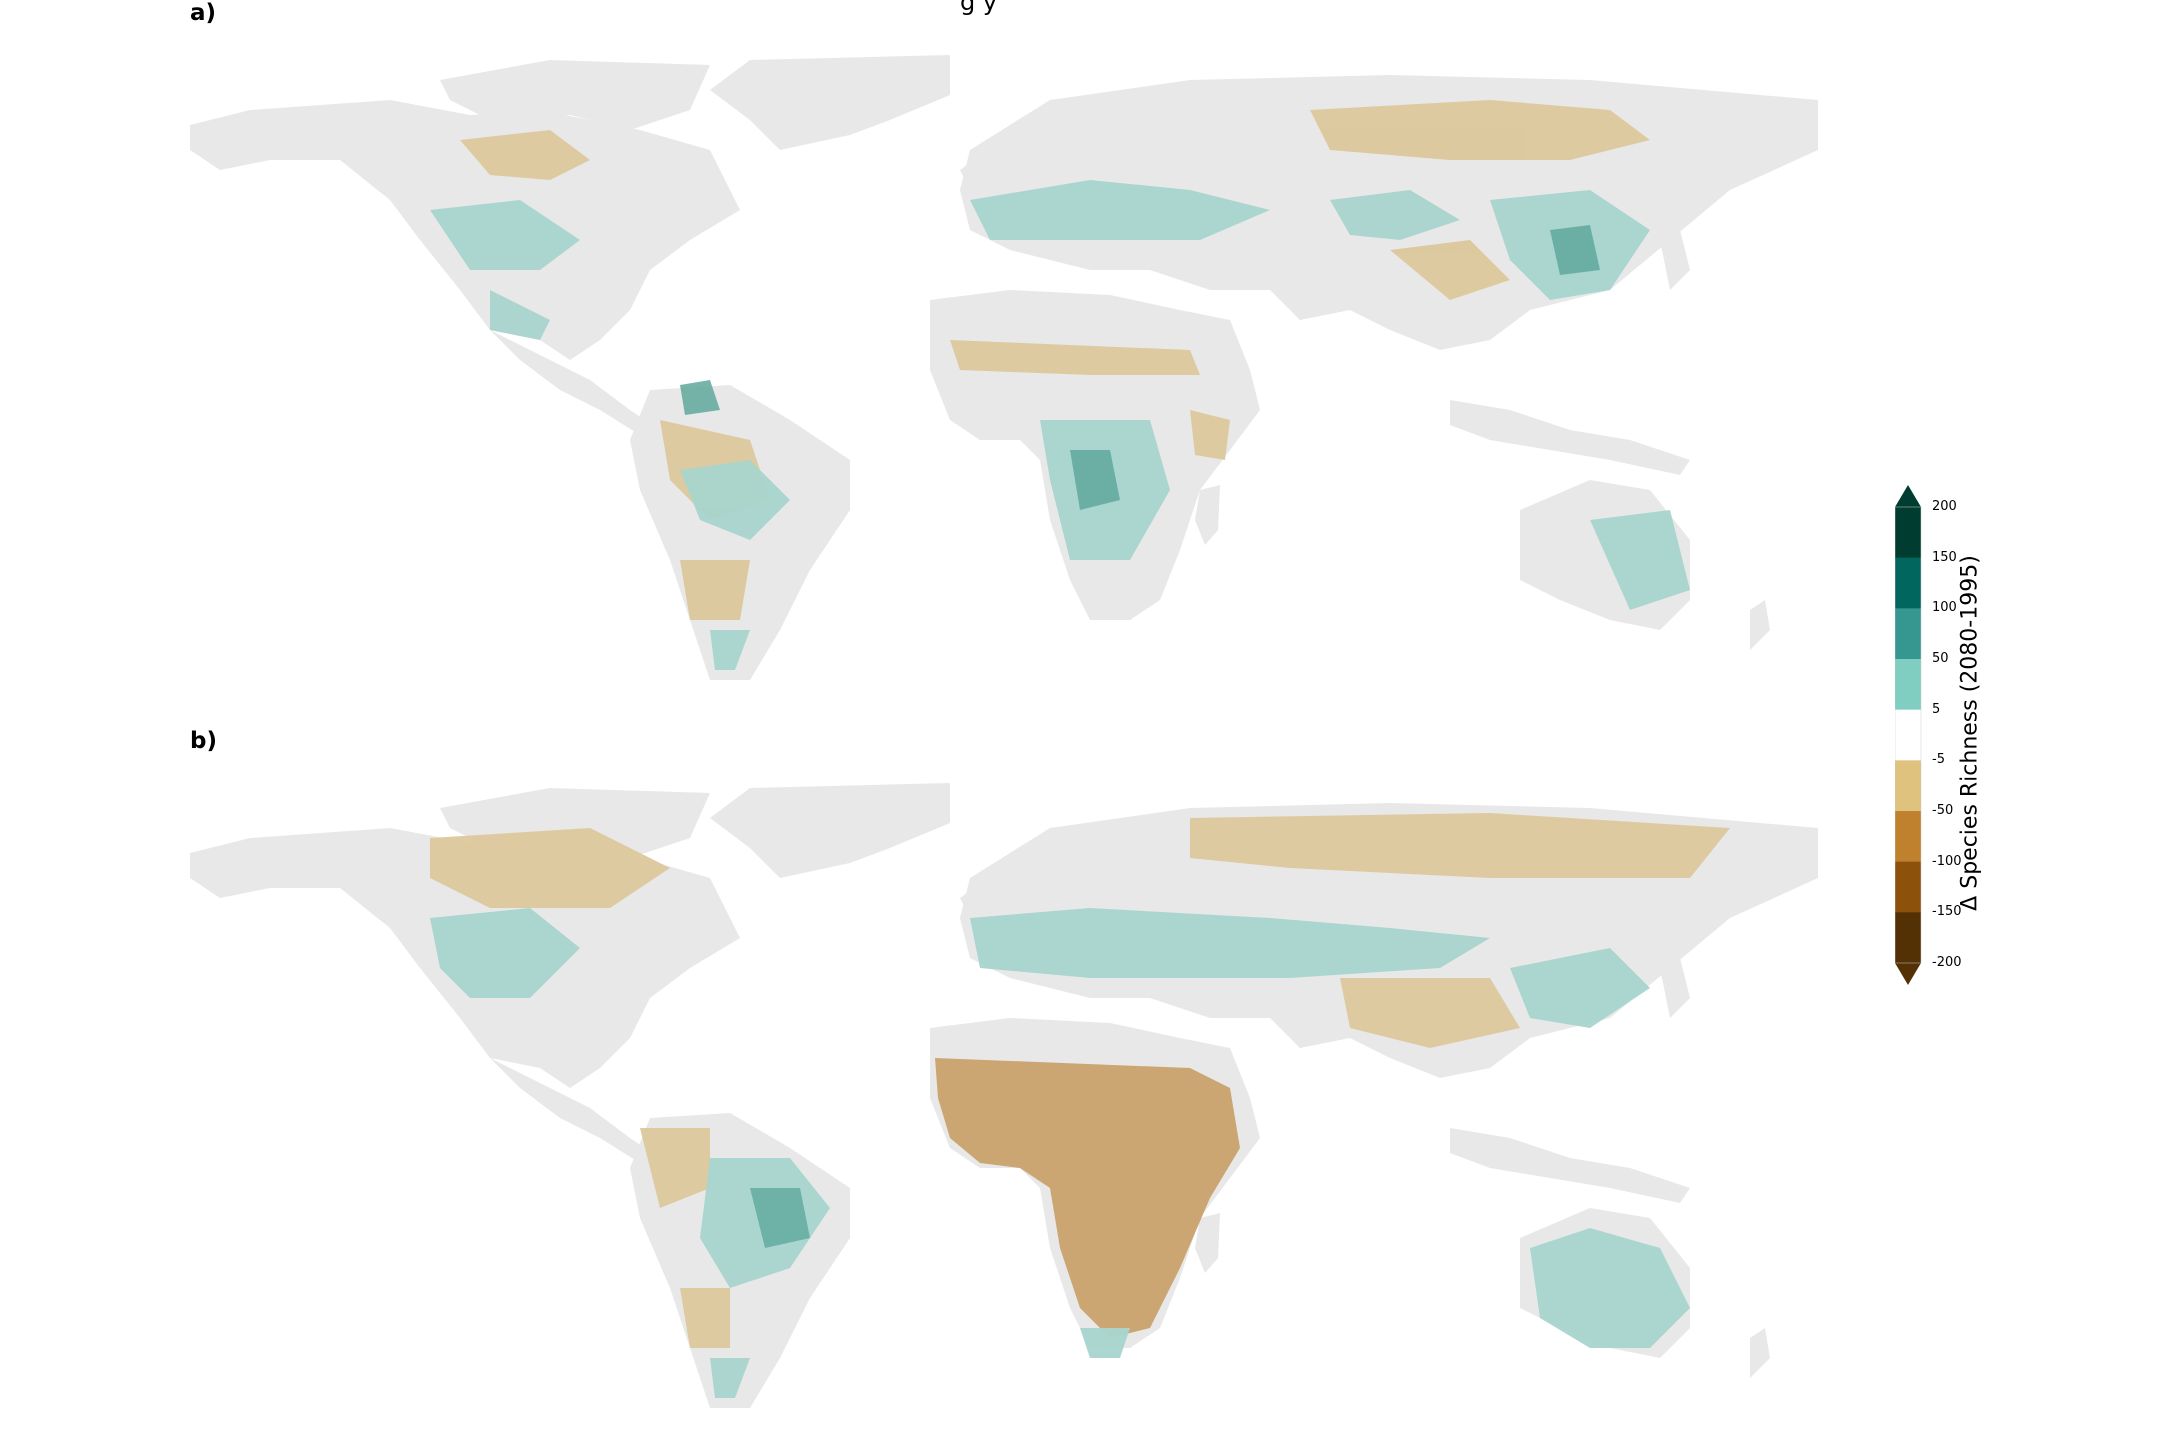 The height and width of the screenshot is (1440, 2160). What do you see at coordinates (1908, 974) in the screenshot?
I see `colorbar-extend-min` at bounding box center [1908, 974].